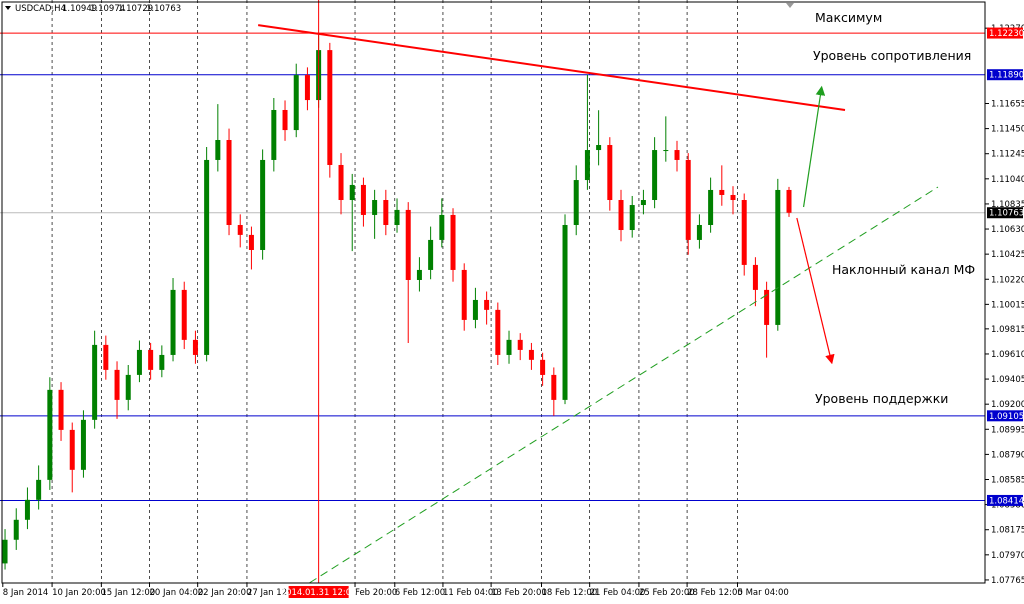  What do you see at coordinates (1007, 230) in the screenshot?
I see `y-tick-label: 1.10630` at bounding box center [1007, 230].